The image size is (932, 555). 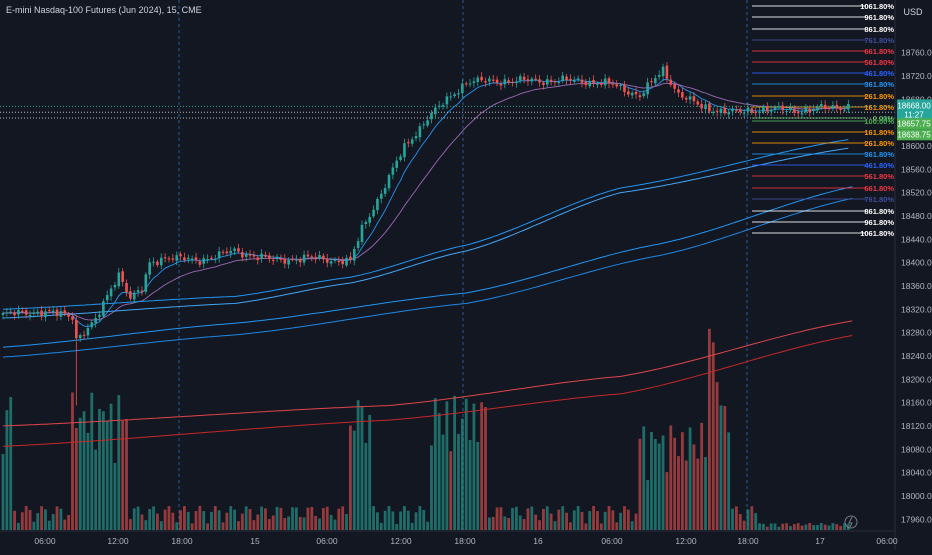 What do you see at coordinates (914, 123) in the screenshot?
I see `level-label: 18657.75` at bounding box center [914, 123].